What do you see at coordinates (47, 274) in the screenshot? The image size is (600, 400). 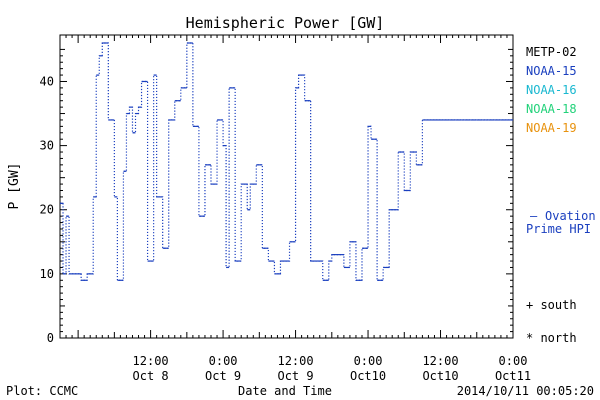 I see `y-tick-label: 10` at bounding box center [47, 274].